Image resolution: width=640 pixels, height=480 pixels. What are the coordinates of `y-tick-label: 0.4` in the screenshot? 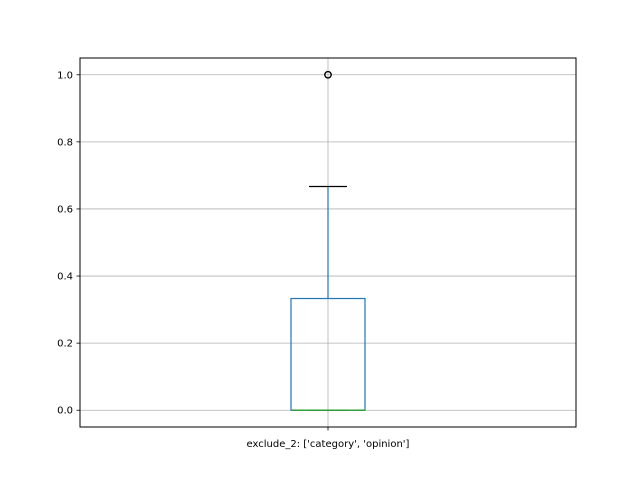 It's located at (65, 277).